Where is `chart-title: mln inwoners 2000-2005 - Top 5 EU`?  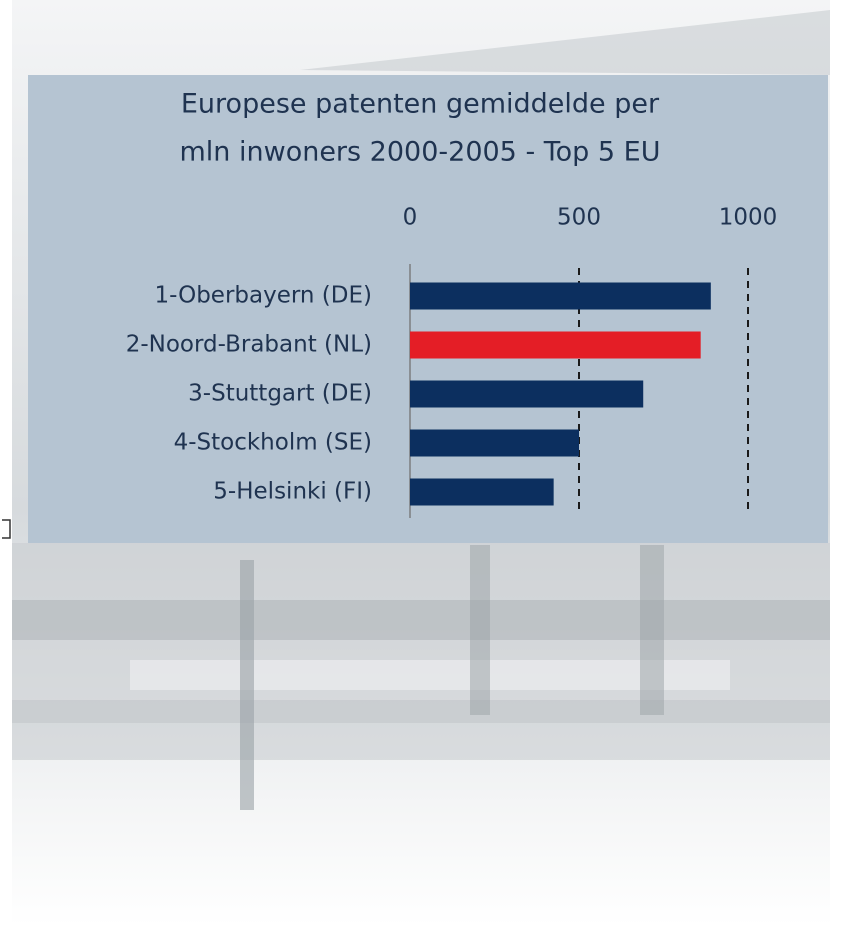
chart-title: mln inwoners 2000-2005 - Top 5 EU is located at coordinates (420, 152).